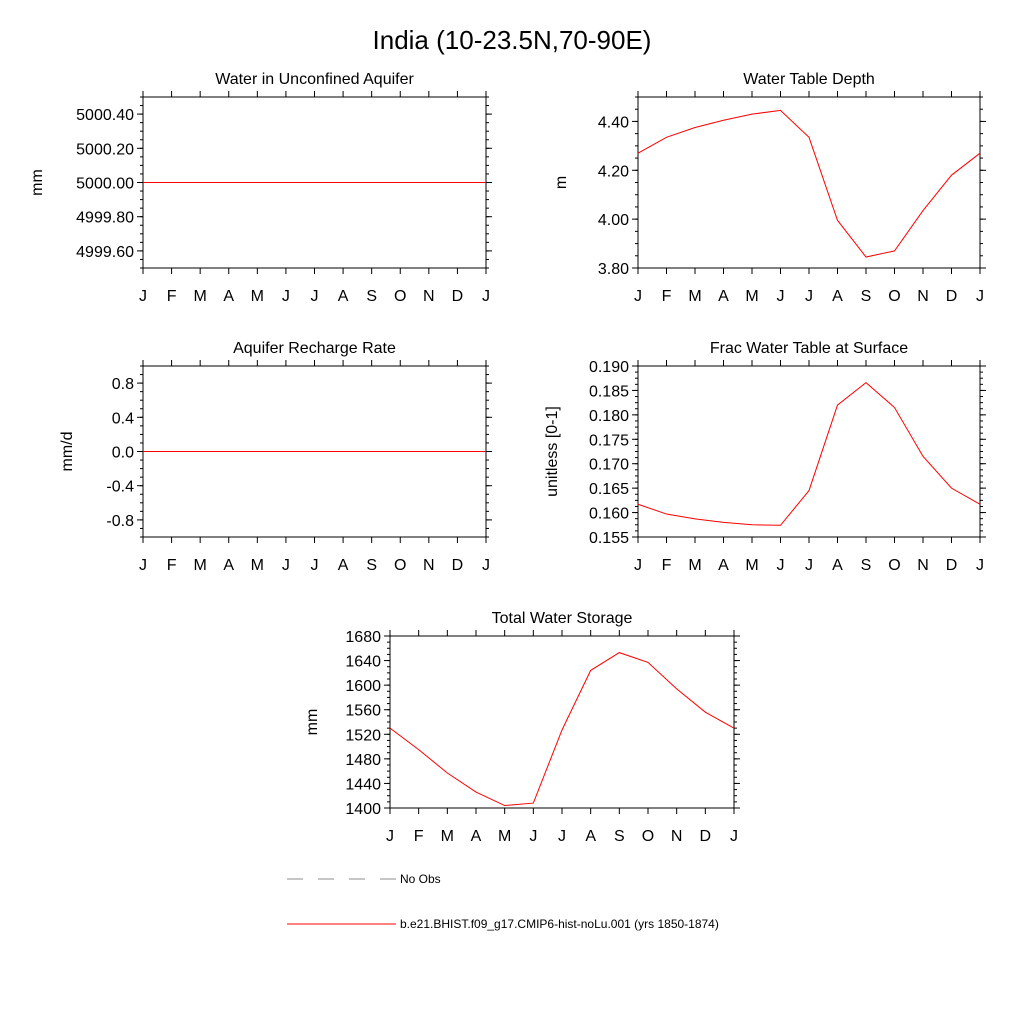 The image size is (1024, 1024). Describe the element at coordinates (363, 711) in the screenshot. I see `y-tick-label: 1560` at that location.